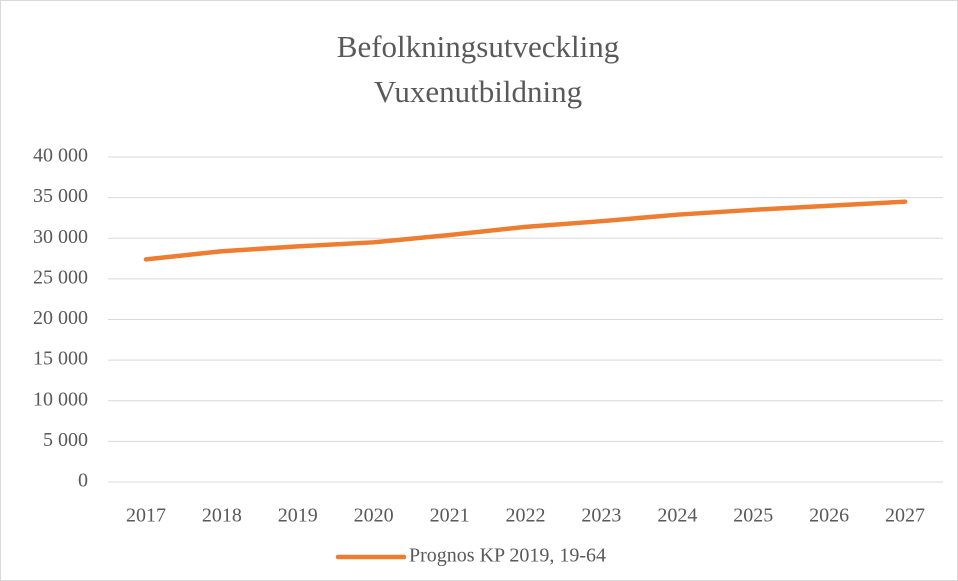 The image size is (958, 581). I want to click on x-tick-label: 2020, so click(374, 516).